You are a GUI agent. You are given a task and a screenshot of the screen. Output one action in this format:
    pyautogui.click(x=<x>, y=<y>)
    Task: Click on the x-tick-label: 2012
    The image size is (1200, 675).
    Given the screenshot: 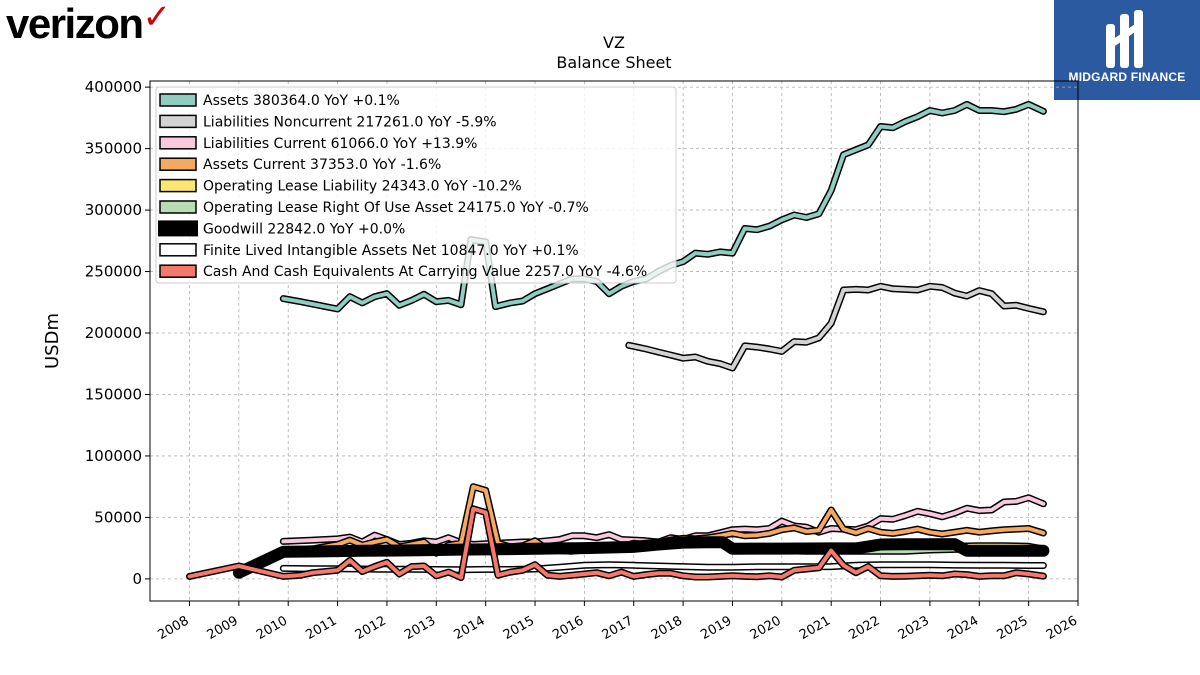 What is the action you would take?
    pyautogui.click(x=371, y=628)
    